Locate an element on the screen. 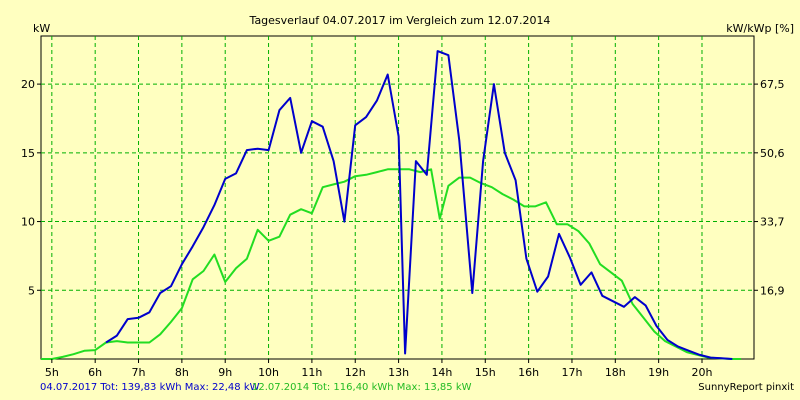  x-tick-label: 10h is located at coordinates (268, 372).